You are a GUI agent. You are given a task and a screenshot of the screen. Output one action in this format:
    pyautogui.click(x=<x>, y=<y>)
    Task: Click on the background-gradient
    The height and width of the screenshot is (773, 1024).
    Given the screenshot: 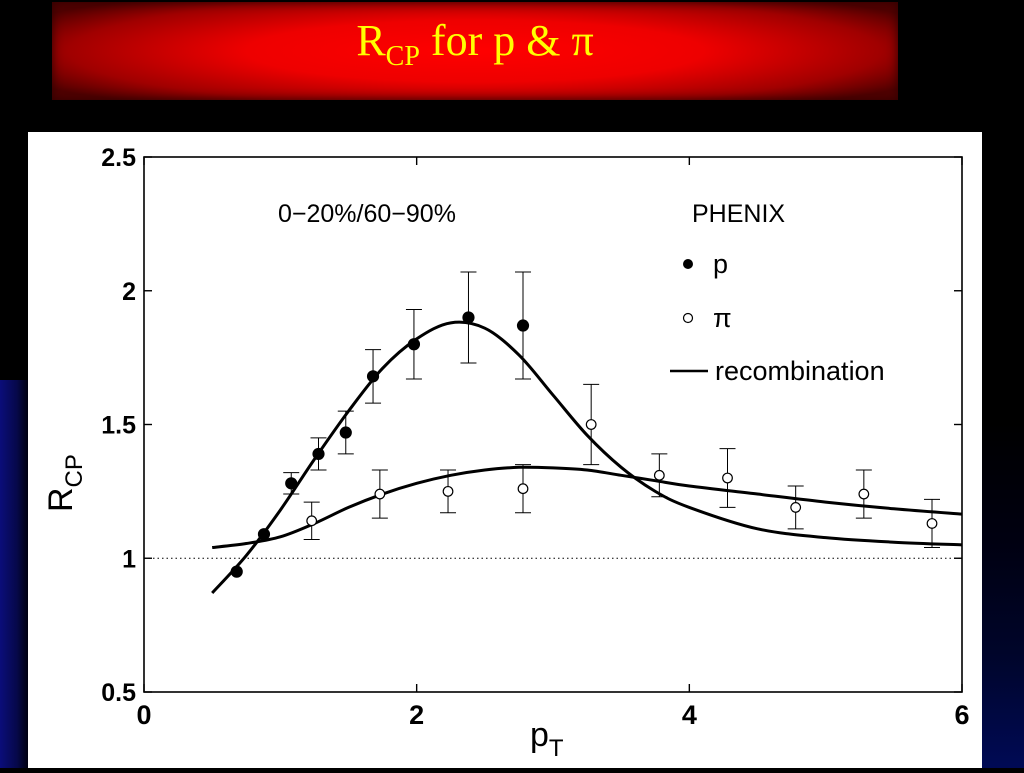 What is the action you would take?
    pyautogui.click(x=14, y=574)
    